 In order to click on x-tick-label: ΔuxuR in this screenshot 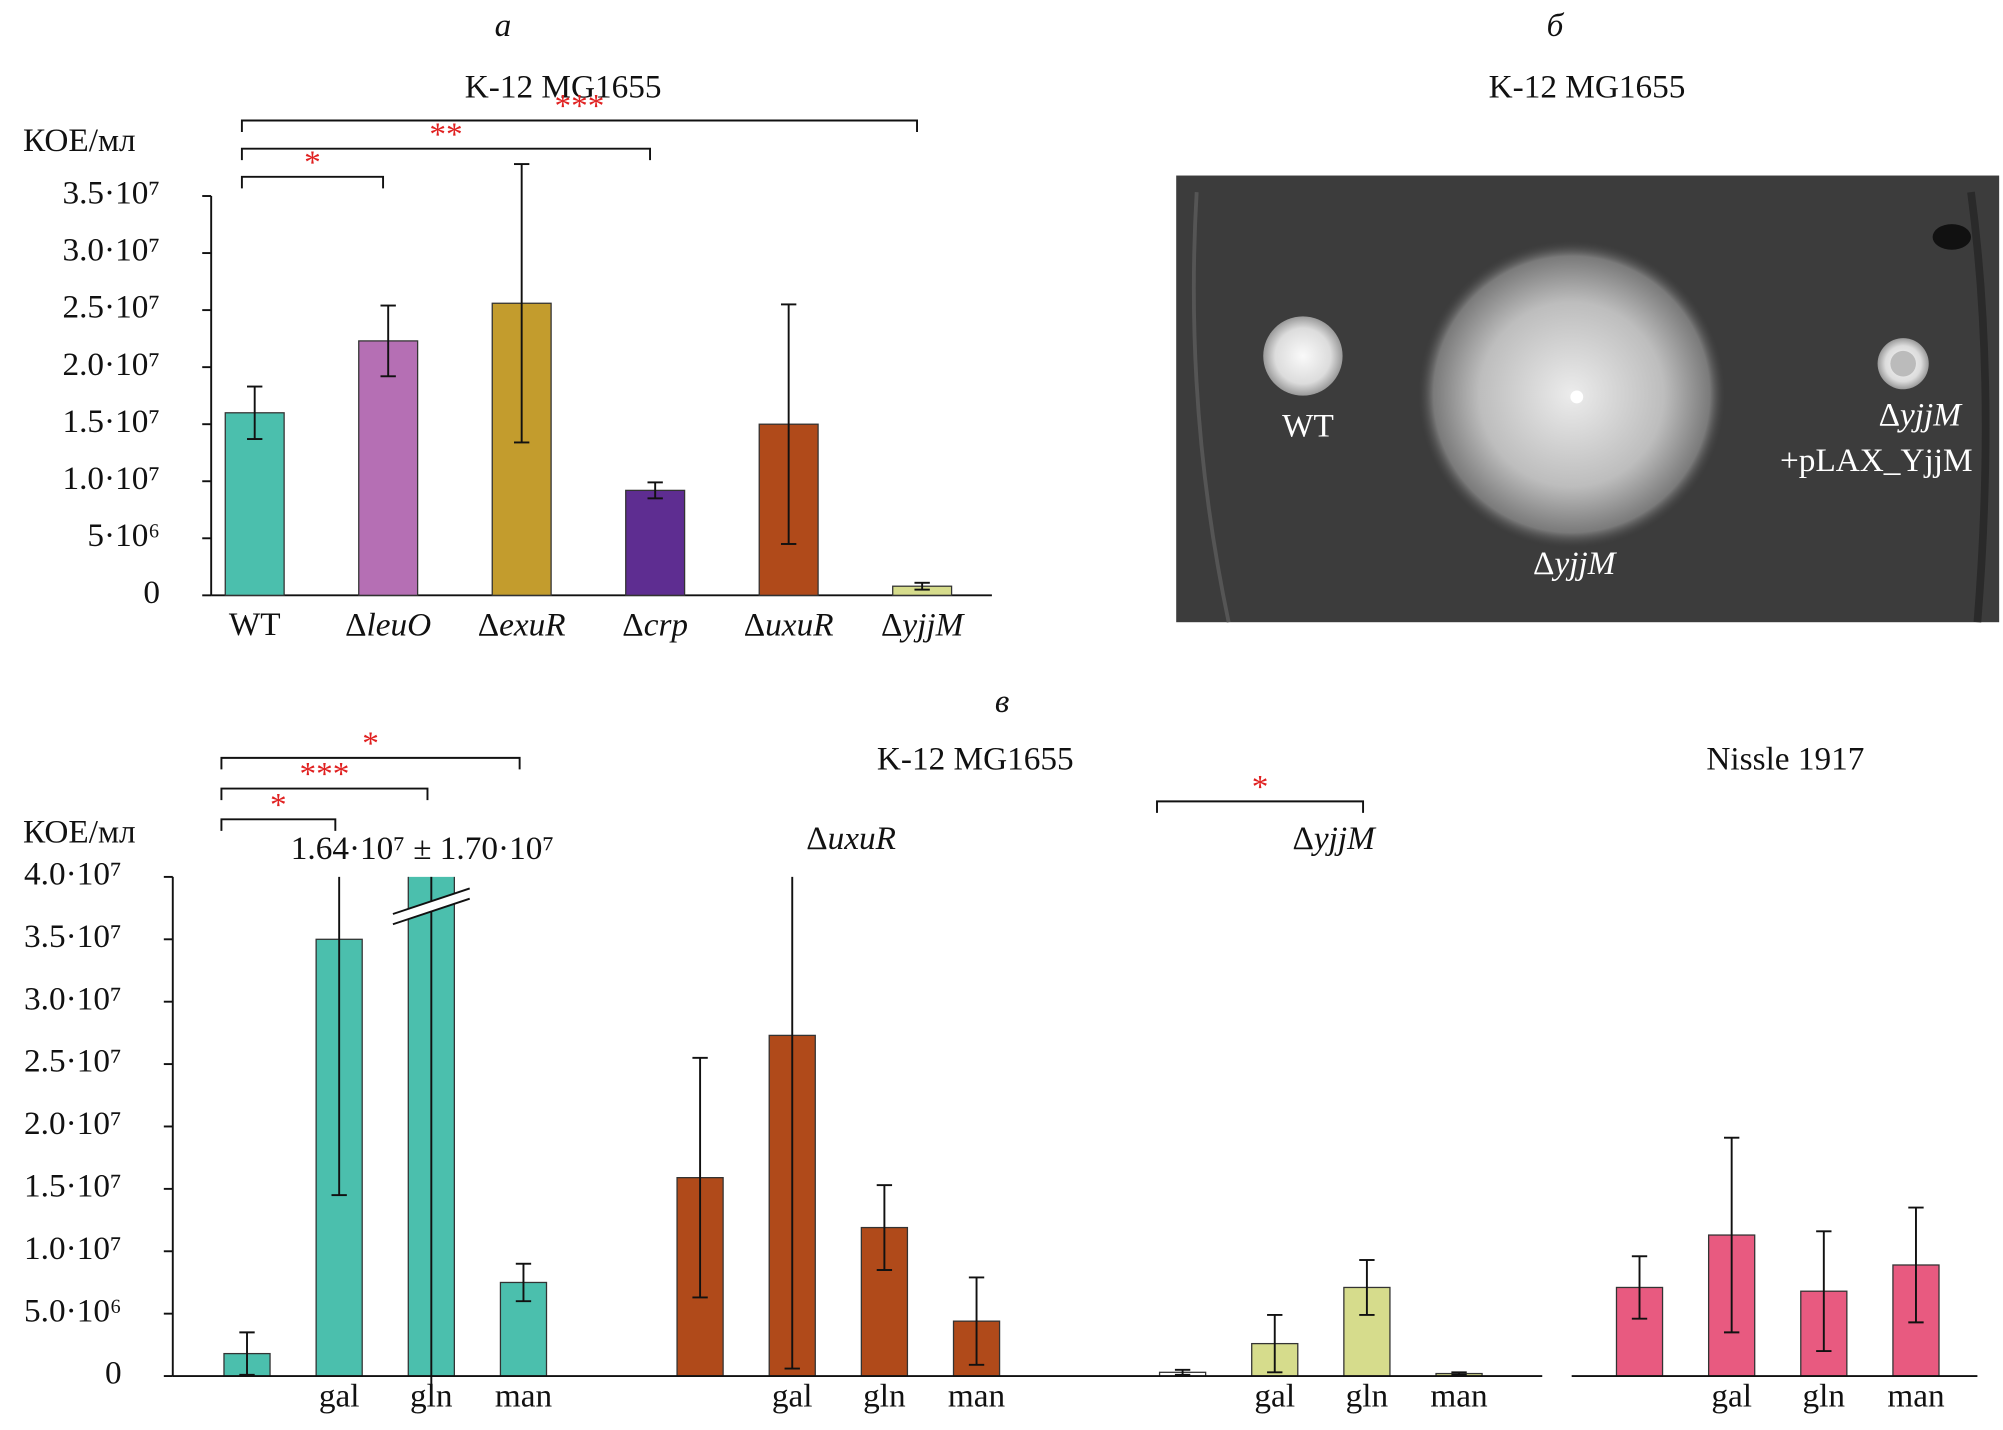, I will do `click(789, 624)`.